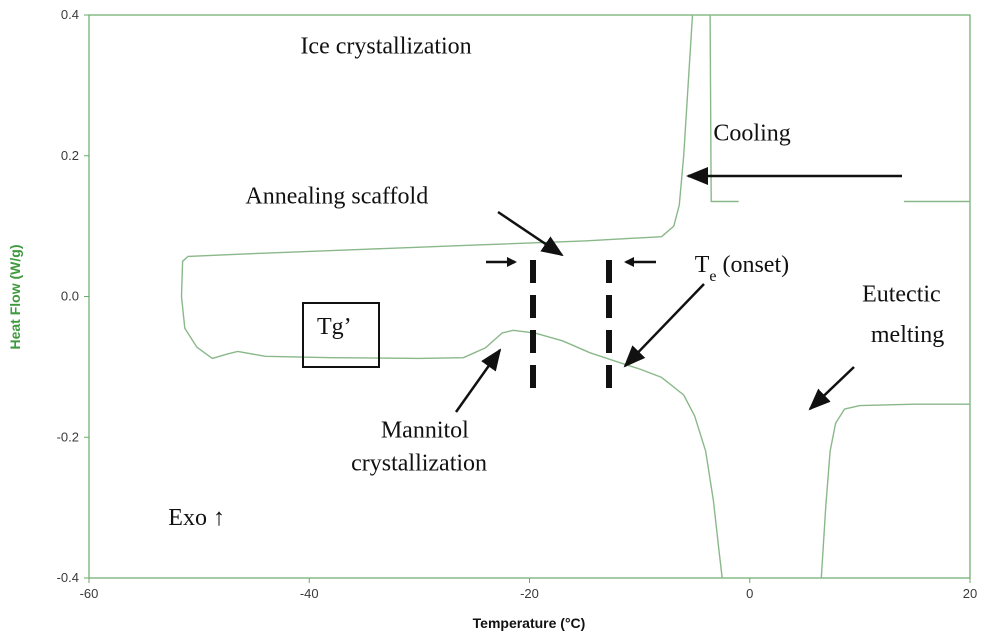  I want to click on y-axis-title: Heat Flow (W/g), so click(15, 297).